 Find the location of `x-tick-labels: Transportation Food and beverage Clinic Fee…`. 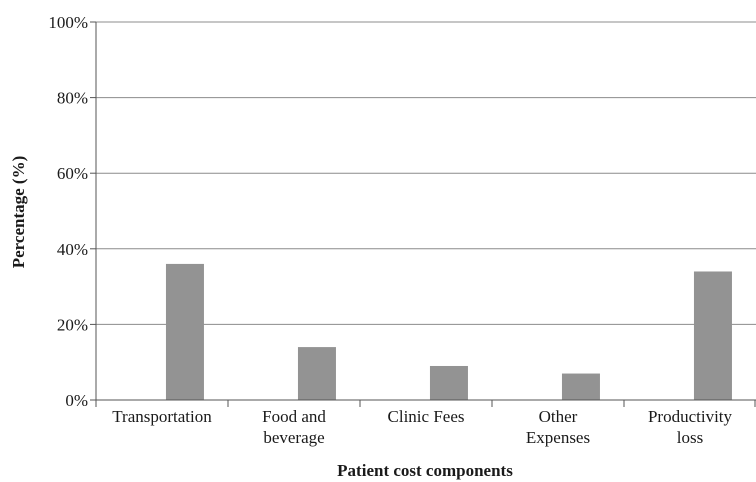

x-tick-labels: Transportation Food and beverage Clinic Fee… is located at coordinates (422, 427).